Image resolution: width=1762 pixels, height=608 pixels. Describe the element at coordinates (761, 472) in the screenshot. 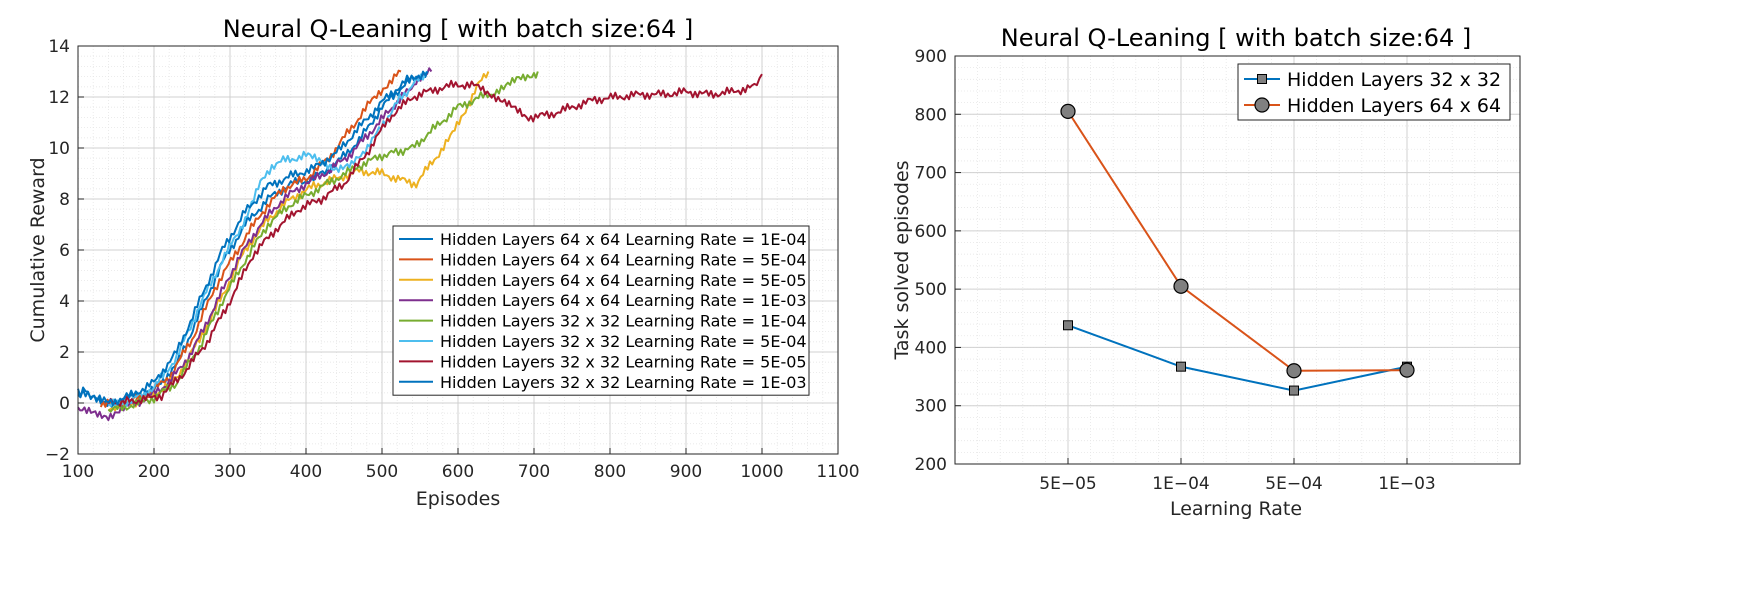

I see `x-tick-label: 1000` at that location.